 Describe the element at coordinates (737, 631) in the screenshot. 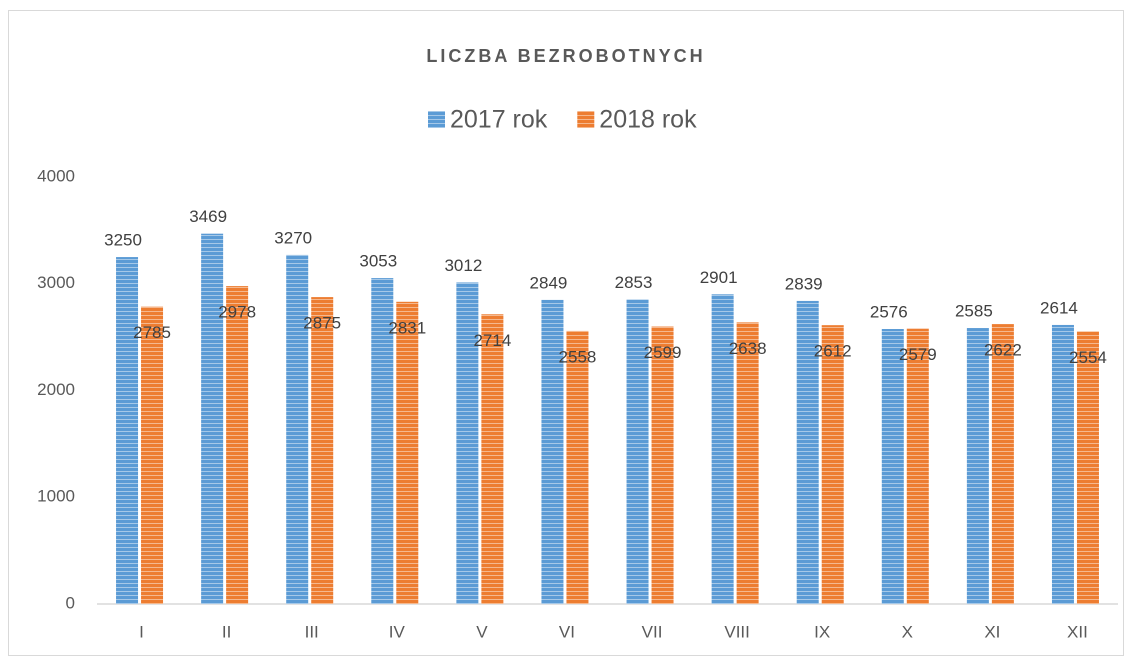

I see `x-tick-label: VIII` at that location.